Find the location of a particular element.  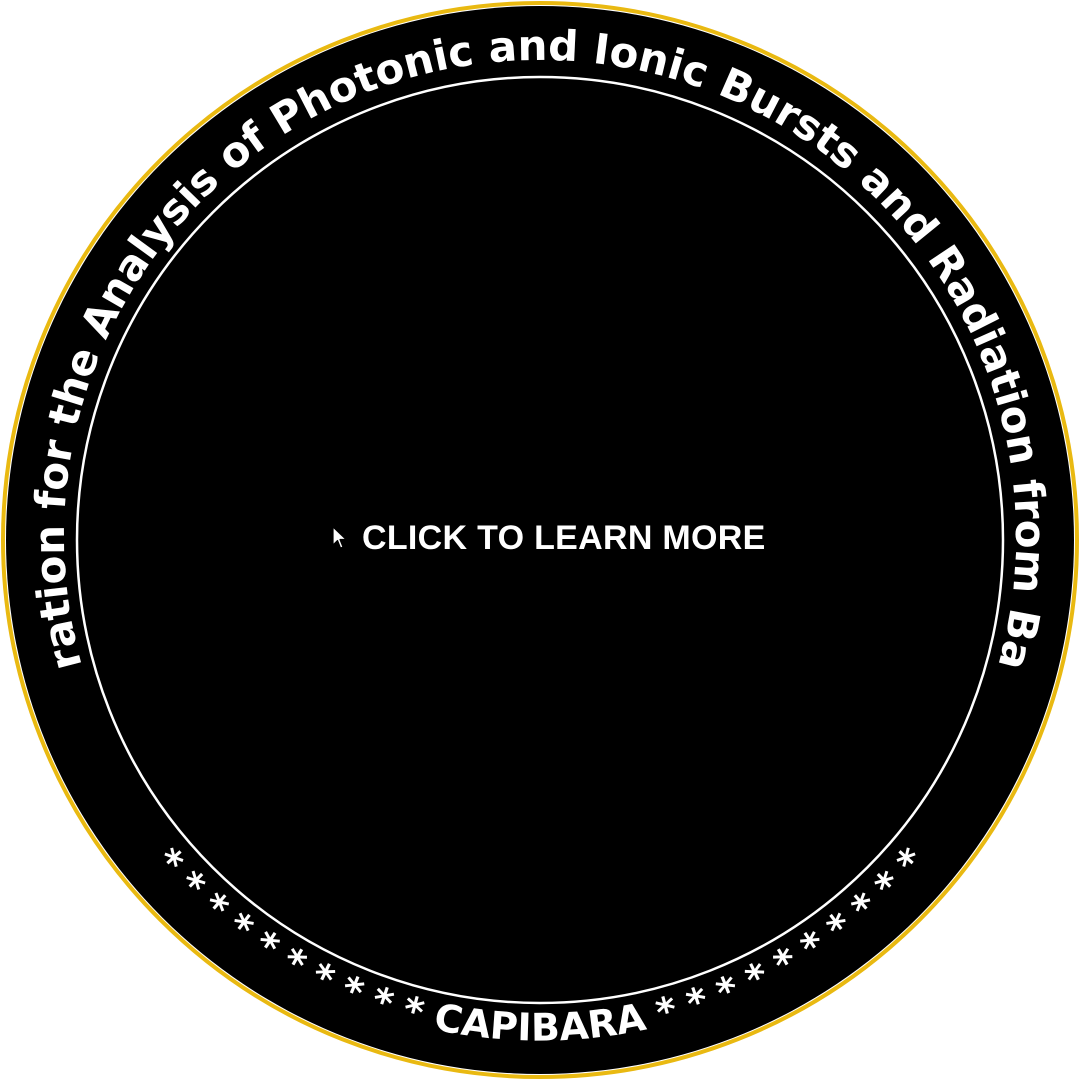

learn-more-link: CLICK TO LEARN MORE is located at coordinates (548, 538).